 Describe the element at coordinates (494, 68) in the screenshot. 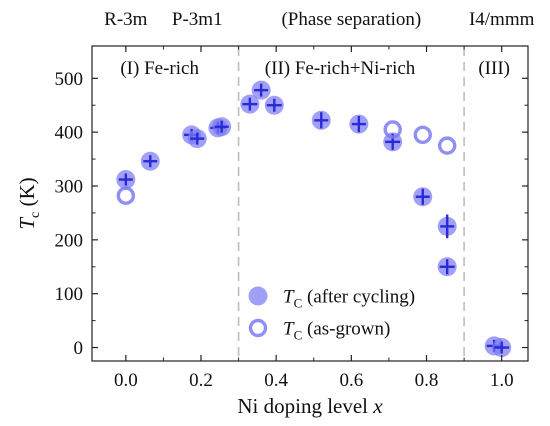

I see `region-label: (III)` at that location.